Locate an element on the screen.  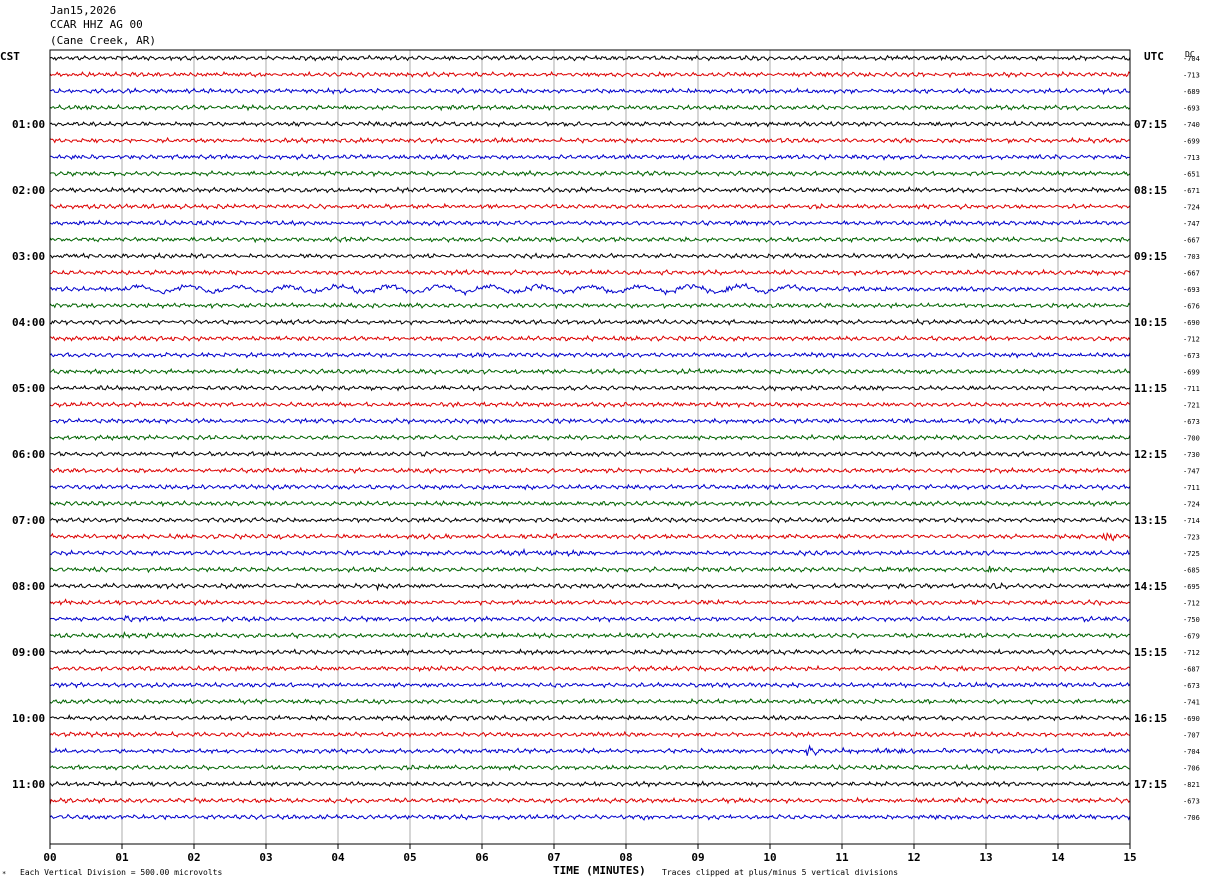
utc-label: UTC is located at coordinates (1154, 56).